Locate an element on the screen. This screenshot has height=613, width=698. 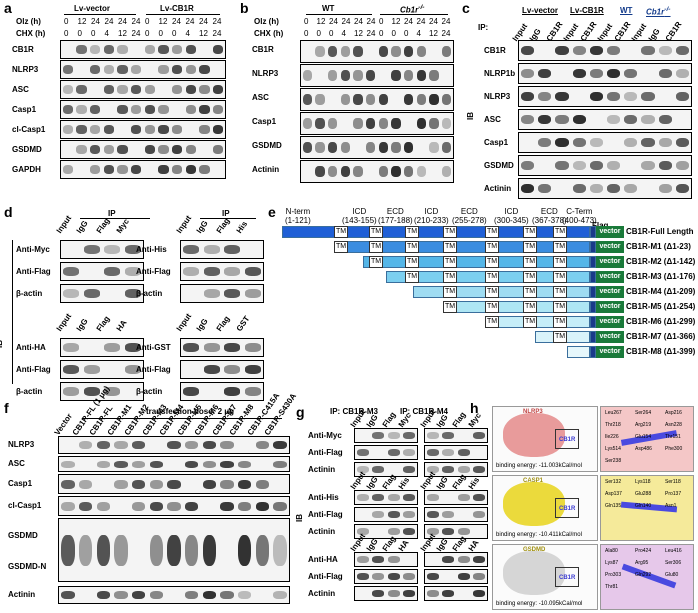
residue-label: Ser306 is located at coordinates (673, 563).